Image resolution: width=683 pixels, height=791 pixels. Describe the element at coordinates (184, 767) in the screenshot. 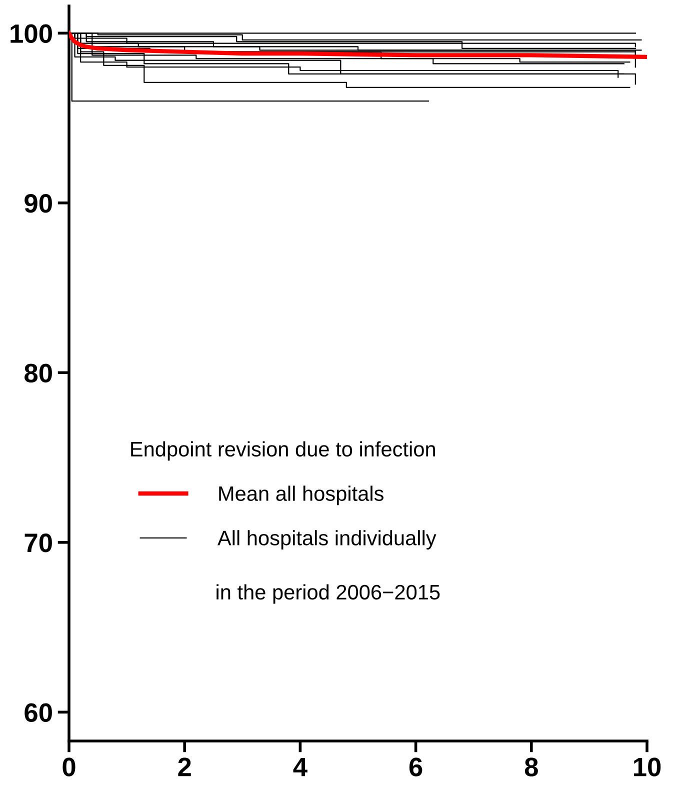

I see `x-tick-label: 2` at that location.